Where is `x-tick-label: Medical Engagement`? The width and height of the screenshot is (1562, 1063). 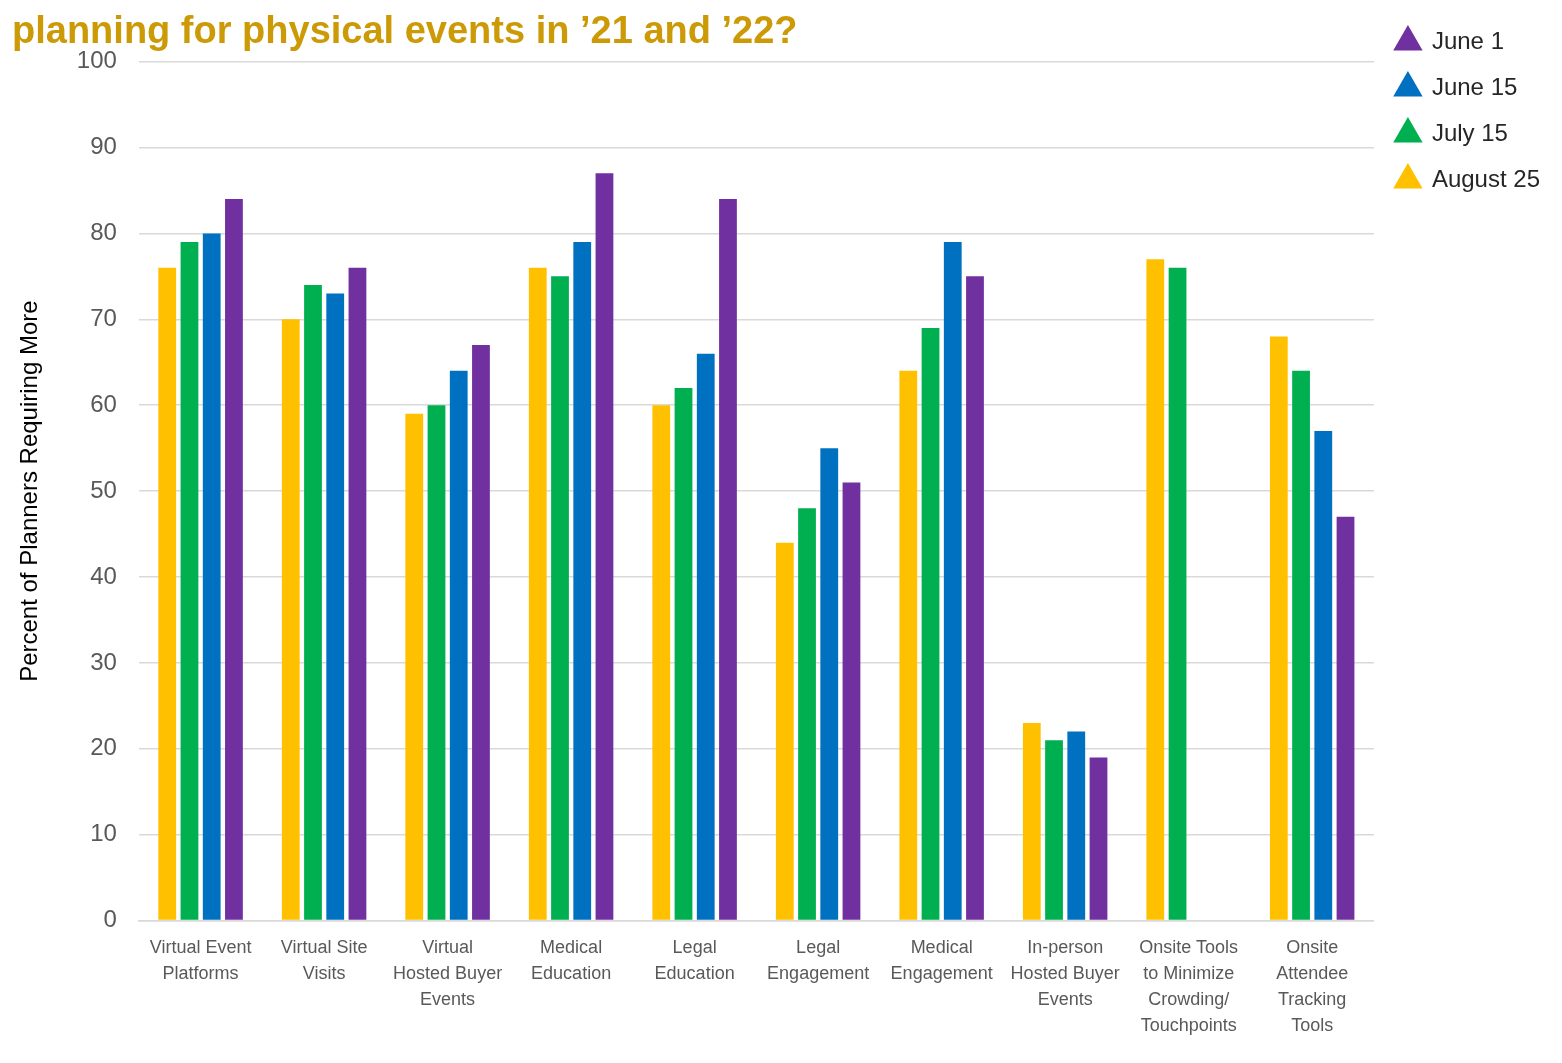
x-tick-label: Medical Engagement is located at coordinates (941, 959).